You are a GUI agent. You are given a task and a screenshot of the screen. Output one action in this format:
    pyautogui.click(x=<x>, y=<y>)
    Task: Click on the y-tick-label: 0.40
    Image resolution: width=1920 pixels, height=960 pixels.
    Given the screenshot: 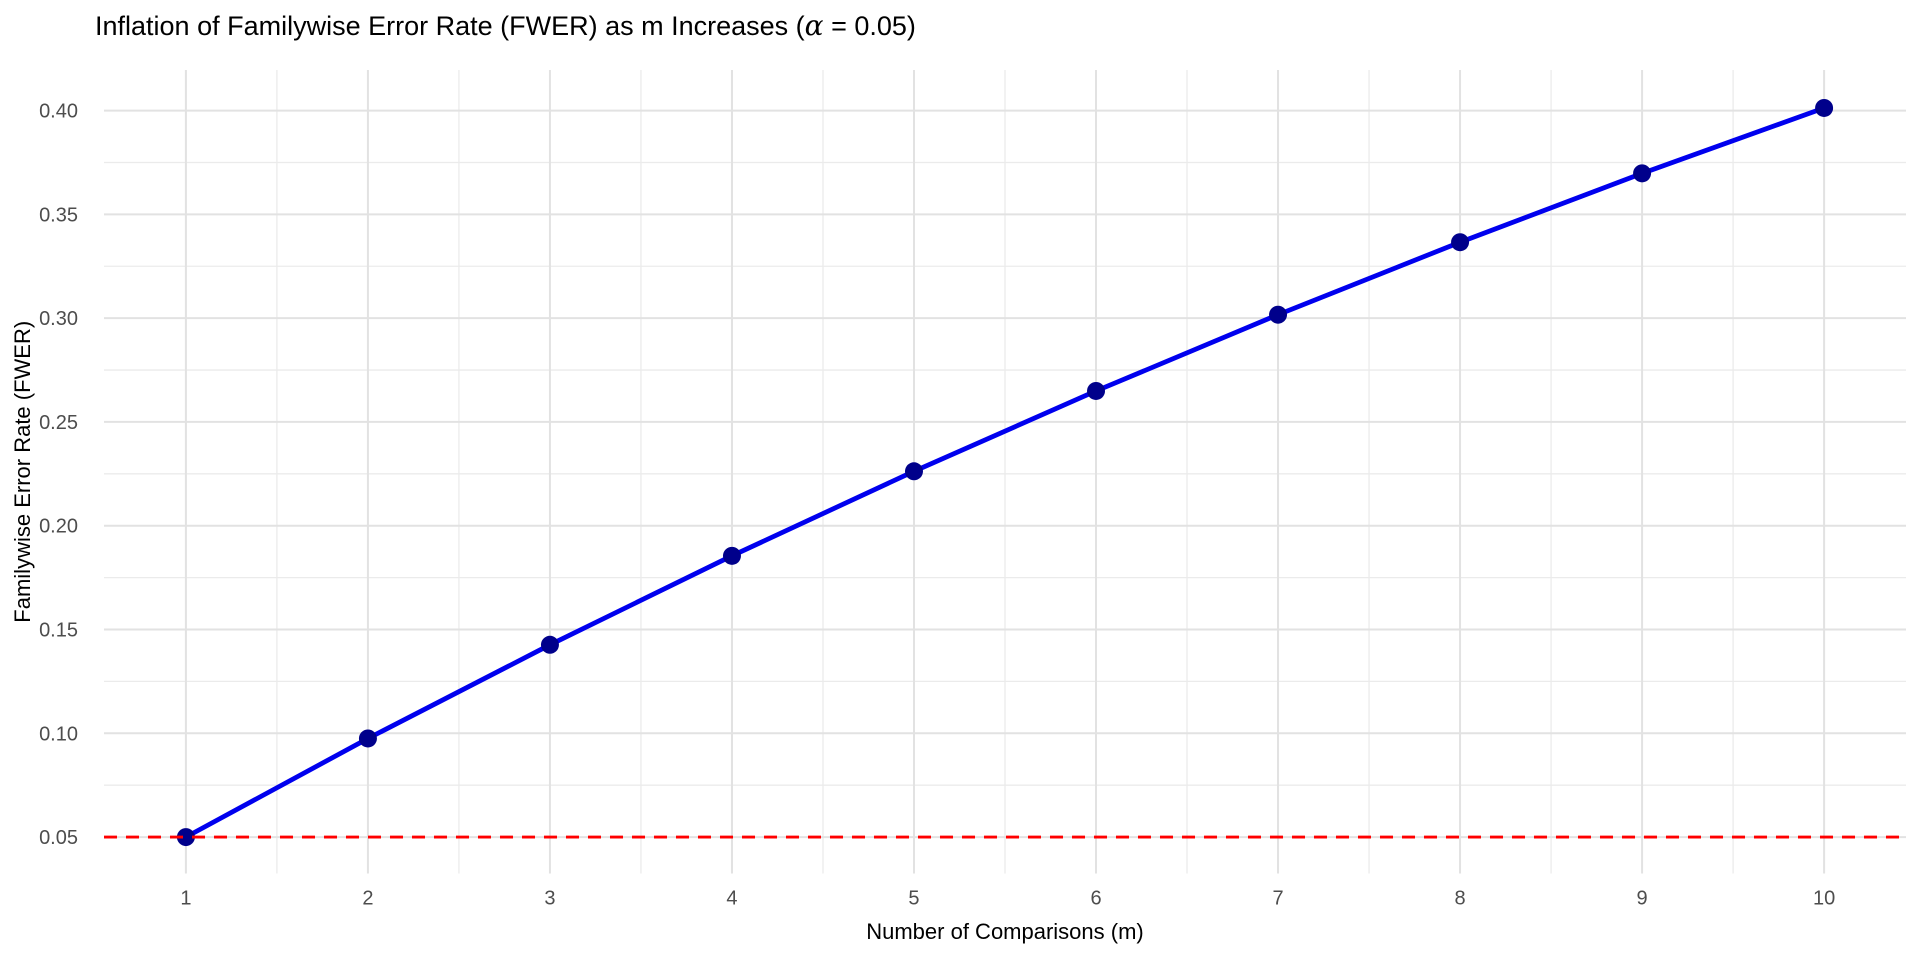 What is the action you would take?
    pyautogui.click(x=58, y=112)
    